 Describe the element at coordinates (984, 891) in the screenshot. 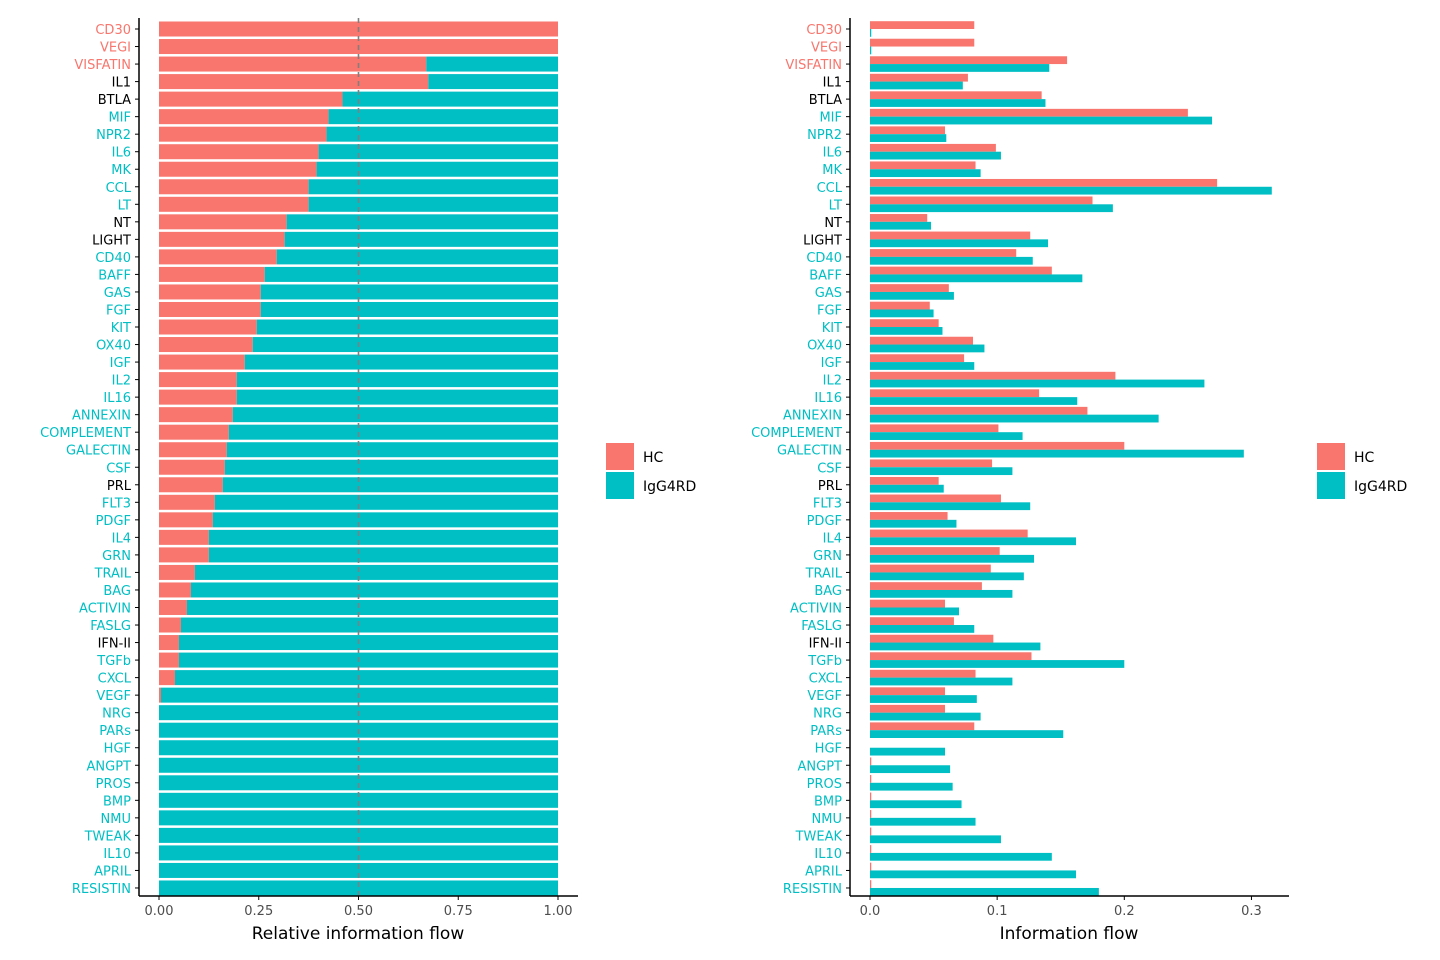

I see `bar-igg4rd-resistin` at that location.